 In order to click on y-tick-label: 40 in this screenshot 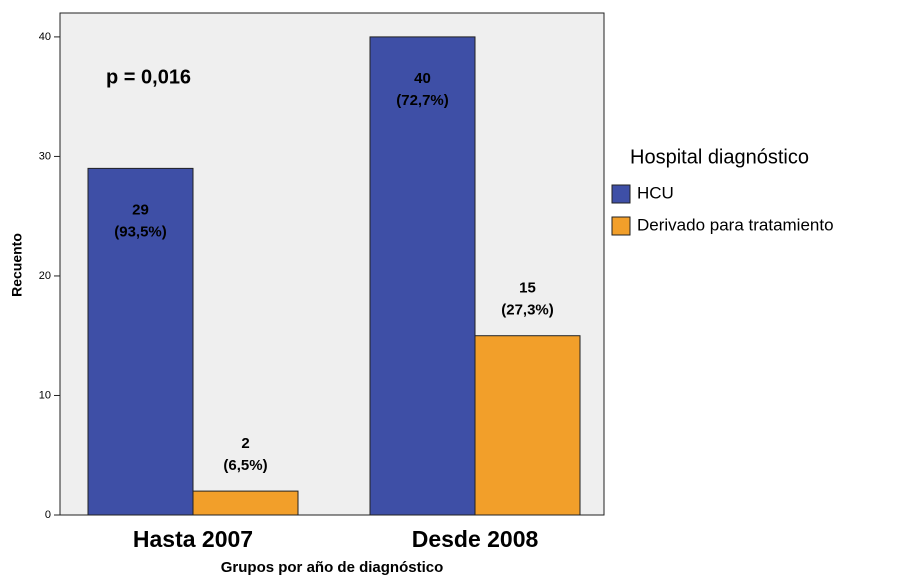, I will do `click(45, 37)`.